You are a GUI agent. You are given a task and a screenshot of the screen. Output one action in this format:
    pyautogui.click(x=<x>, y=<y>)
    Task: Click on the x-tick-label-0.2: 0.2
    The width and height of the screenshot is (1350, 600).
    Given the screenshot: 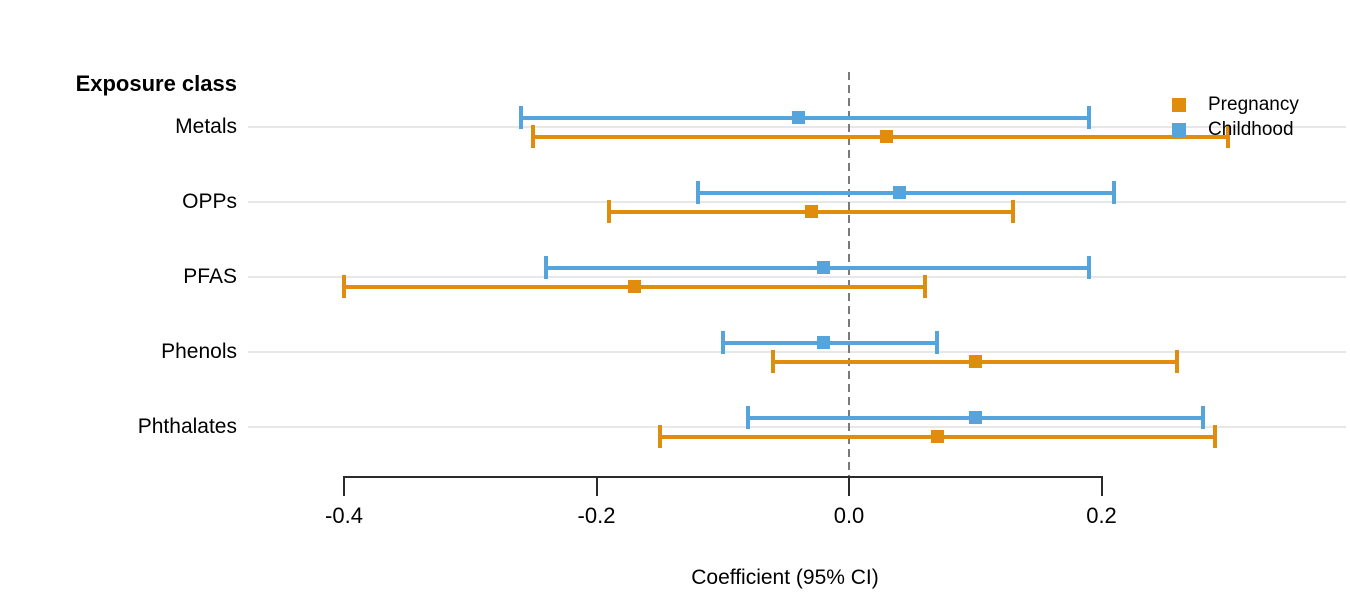 What is the action you would take?
    pyautogui.click(x=1101, y=515)
    